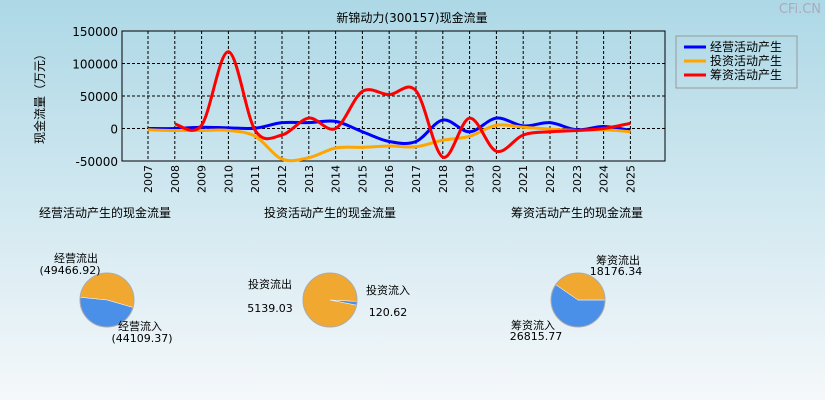 This screenshot has height=400, width=825. I want to click on legend-label: 筹资活动产生, so click(746, 75).